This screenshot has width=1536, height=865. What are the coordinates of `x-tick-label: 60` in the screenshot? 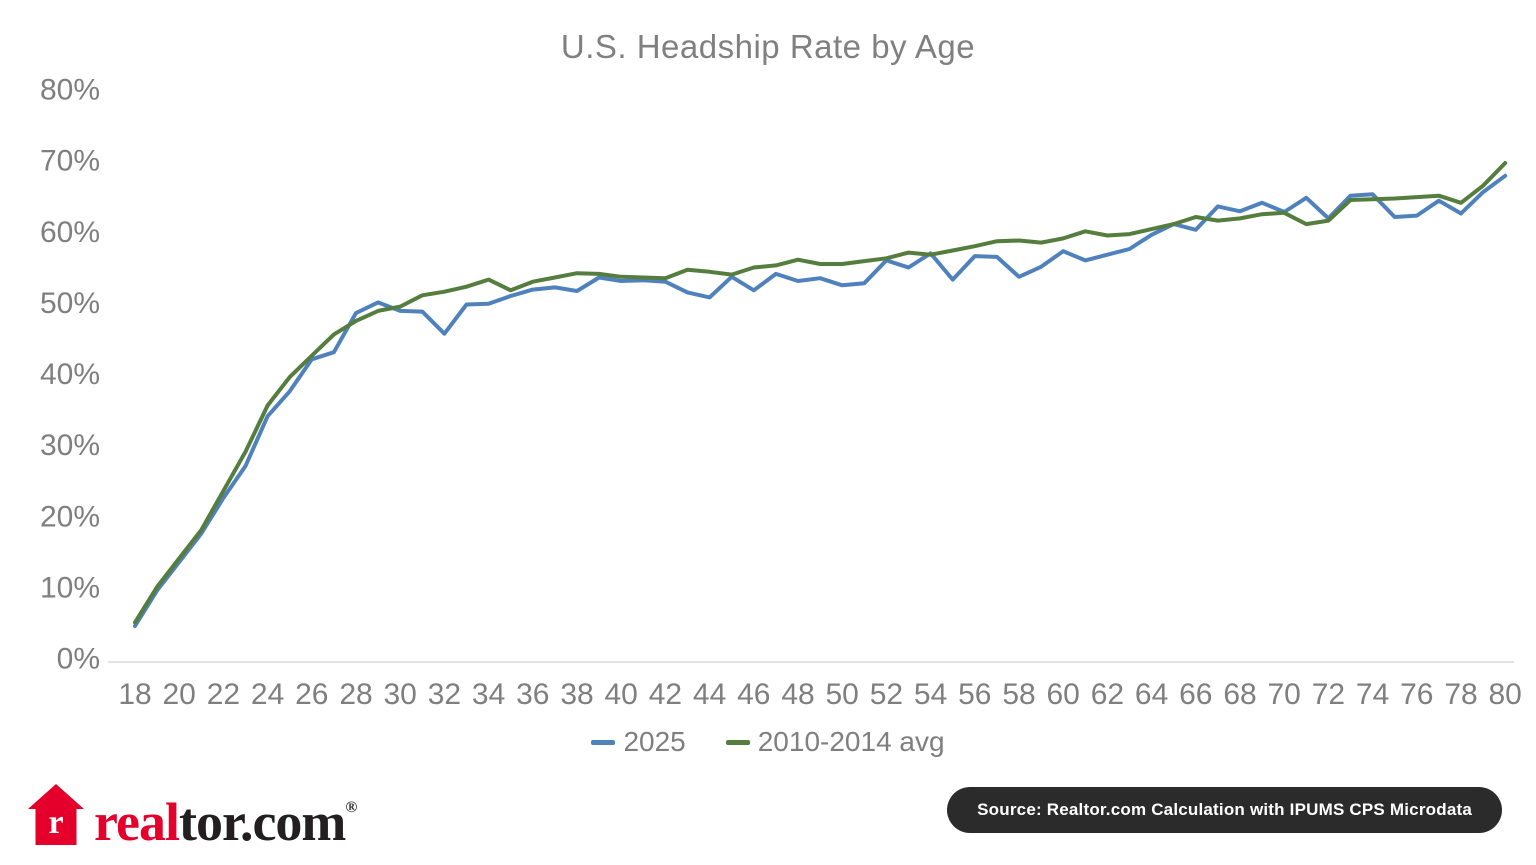 It's located at (1063, 694).